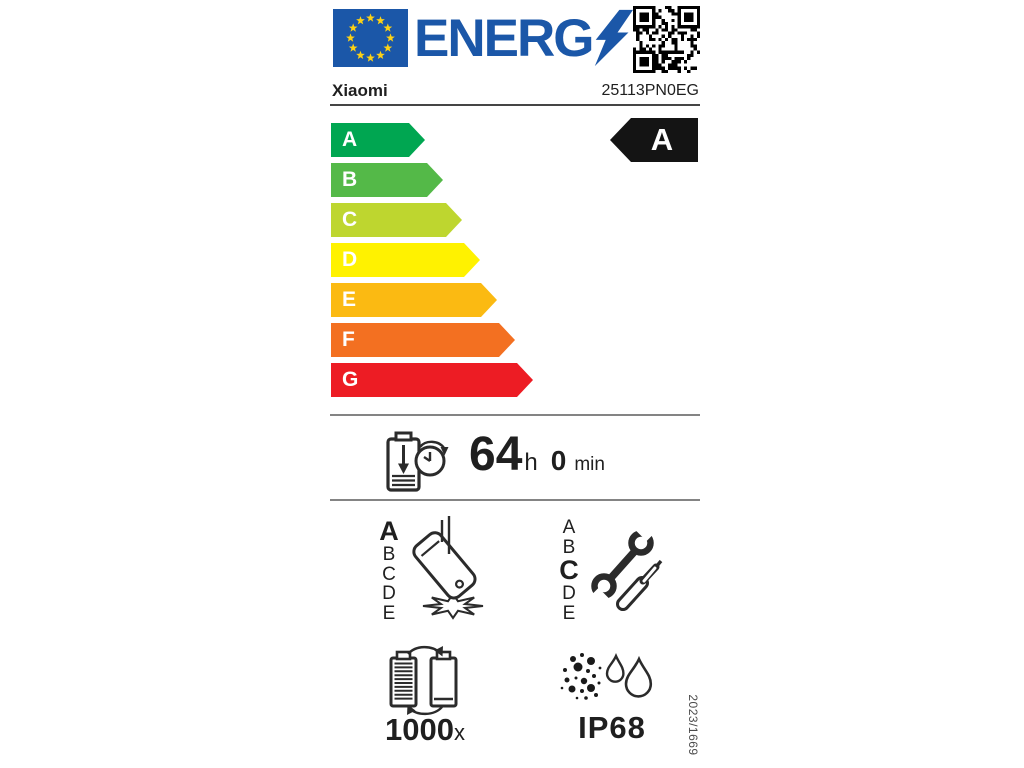  Describe the element at coordinates (350, 259) in the screenshot. I see `scale-arrow-letter: D` at that location.